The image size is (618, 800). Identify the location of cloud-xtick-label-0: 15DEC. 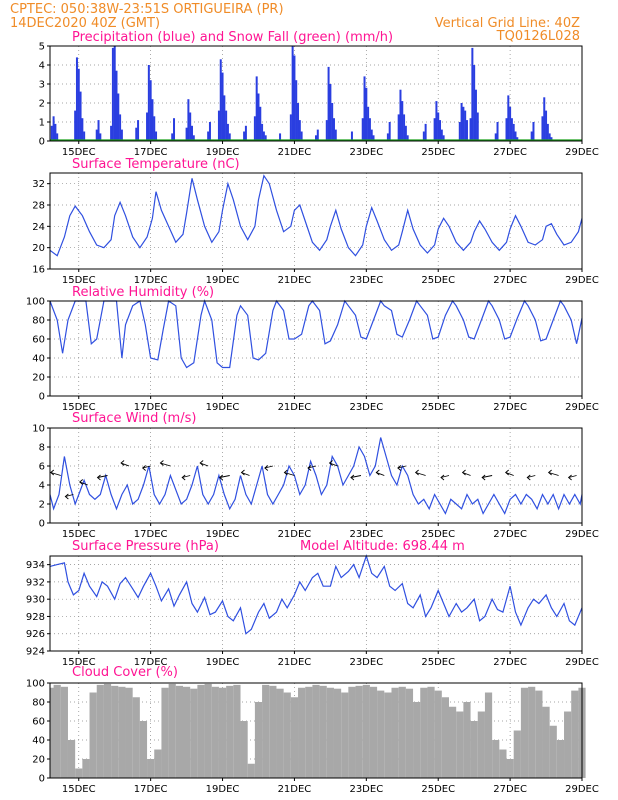
(79, 789).